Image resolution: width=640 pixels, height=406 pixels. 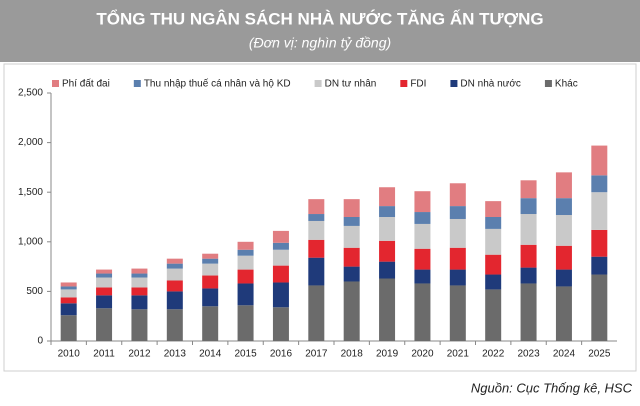 I want to click on x-tick-label: 2016, so click(x=281, y=354).